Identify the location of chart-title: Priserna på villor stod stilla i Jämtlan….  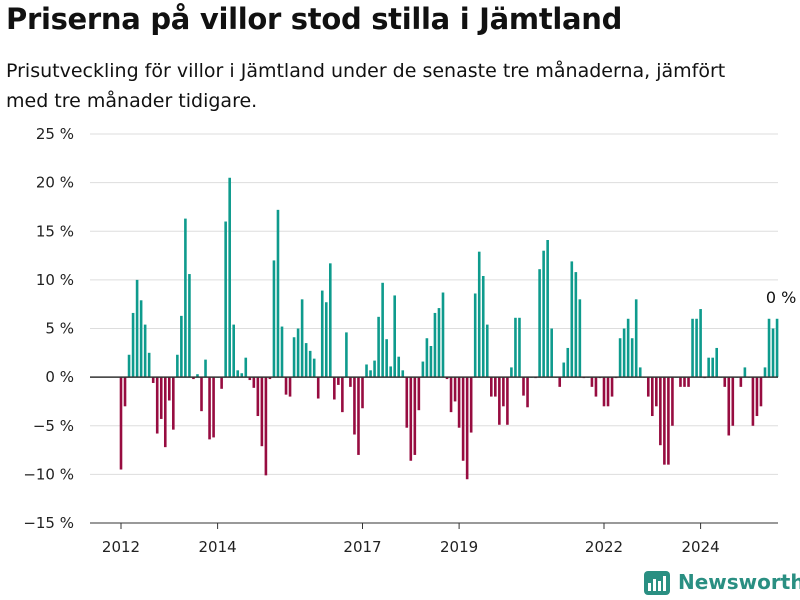
(314, 19).